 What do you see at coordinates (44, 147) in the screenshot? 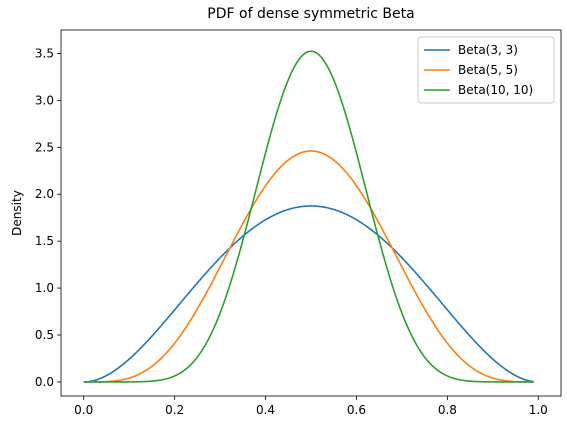
I see `y-tick-label: 2.5` at bounding box center [44, 147].